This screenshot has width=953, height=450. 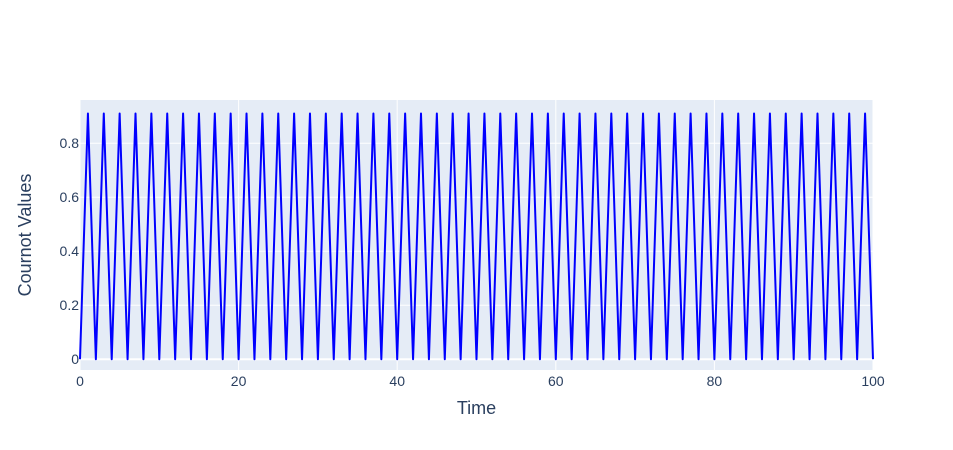 What do you see at coordinates (480, 381) in the screenshot?
I see `x-axis-tick-labels: 0 20 40 60 80 100` at bounding box center [480, 381].